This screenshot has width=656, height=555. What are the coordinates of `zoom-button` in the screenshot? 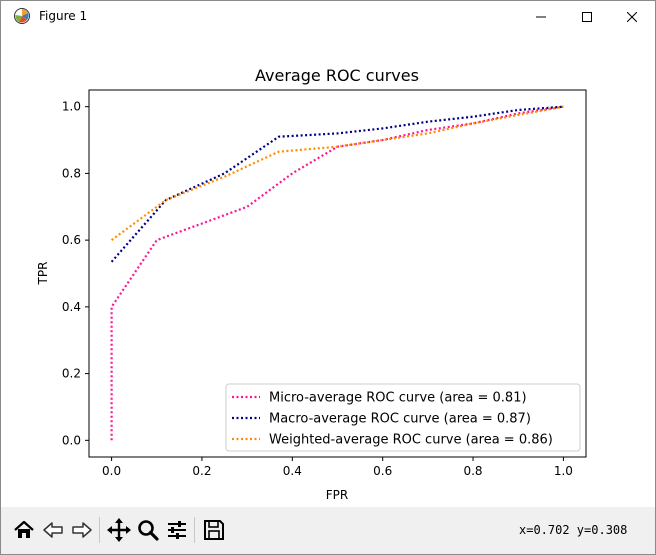 It's located at (148, 530).